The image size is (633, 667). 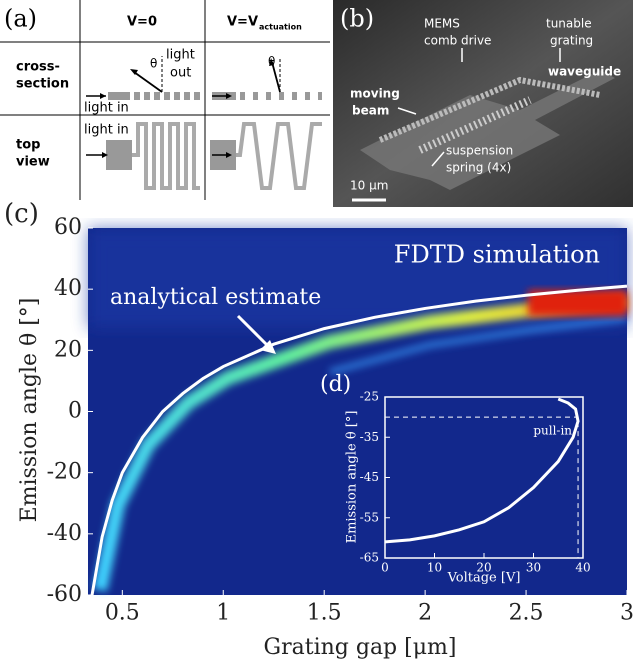 What do you see at coordinates (20, 19) in the screenshot?
I see `panel-label: (a)` at bounding box center [20, 19].